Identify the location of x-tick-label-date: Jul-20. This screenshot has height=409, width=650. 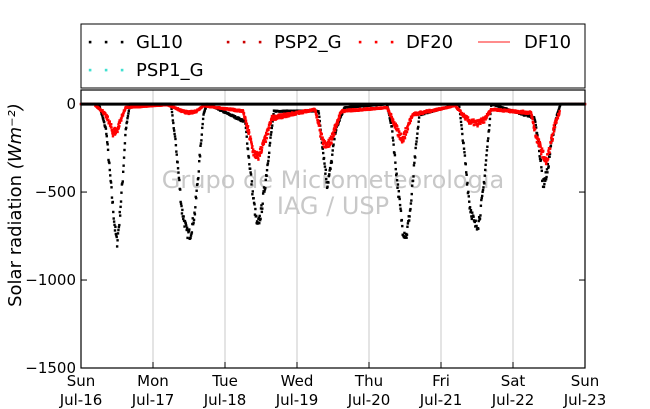
(369, 400).